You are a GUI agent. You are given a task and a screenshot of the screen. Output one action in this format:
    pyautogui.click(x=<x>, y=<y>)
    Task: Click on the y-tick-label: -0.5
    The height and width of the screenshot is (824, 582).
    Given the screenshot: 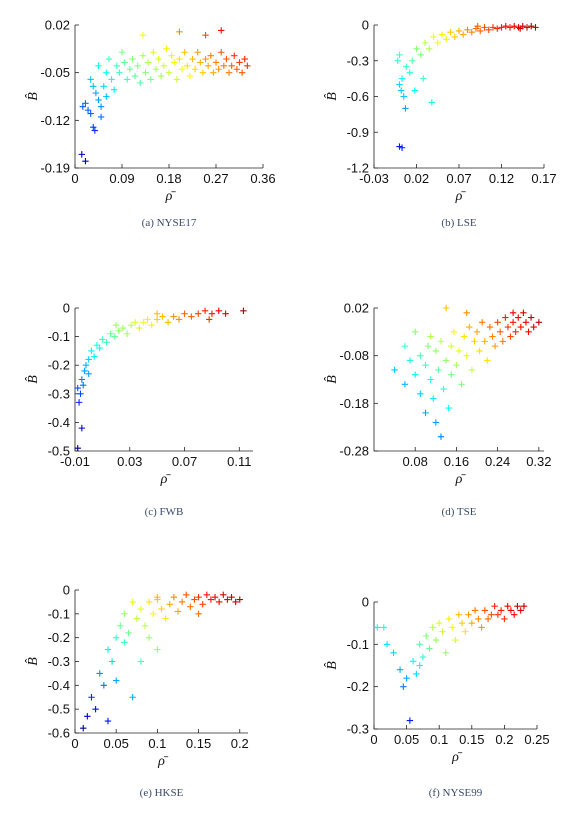 What is the action you would take?
    pyautogui.click(x=59, y=451)
    